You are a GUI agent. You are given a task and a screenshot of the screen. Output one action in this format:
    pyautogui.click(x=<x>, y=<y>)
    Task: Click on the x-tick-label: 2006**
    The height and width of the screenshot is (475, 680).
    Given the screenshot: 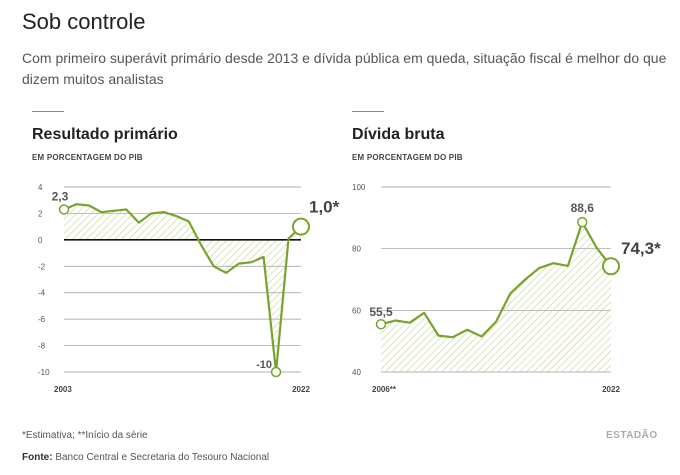 What is the action you would take?
    pyautogui.click(x=384, y=389)
    